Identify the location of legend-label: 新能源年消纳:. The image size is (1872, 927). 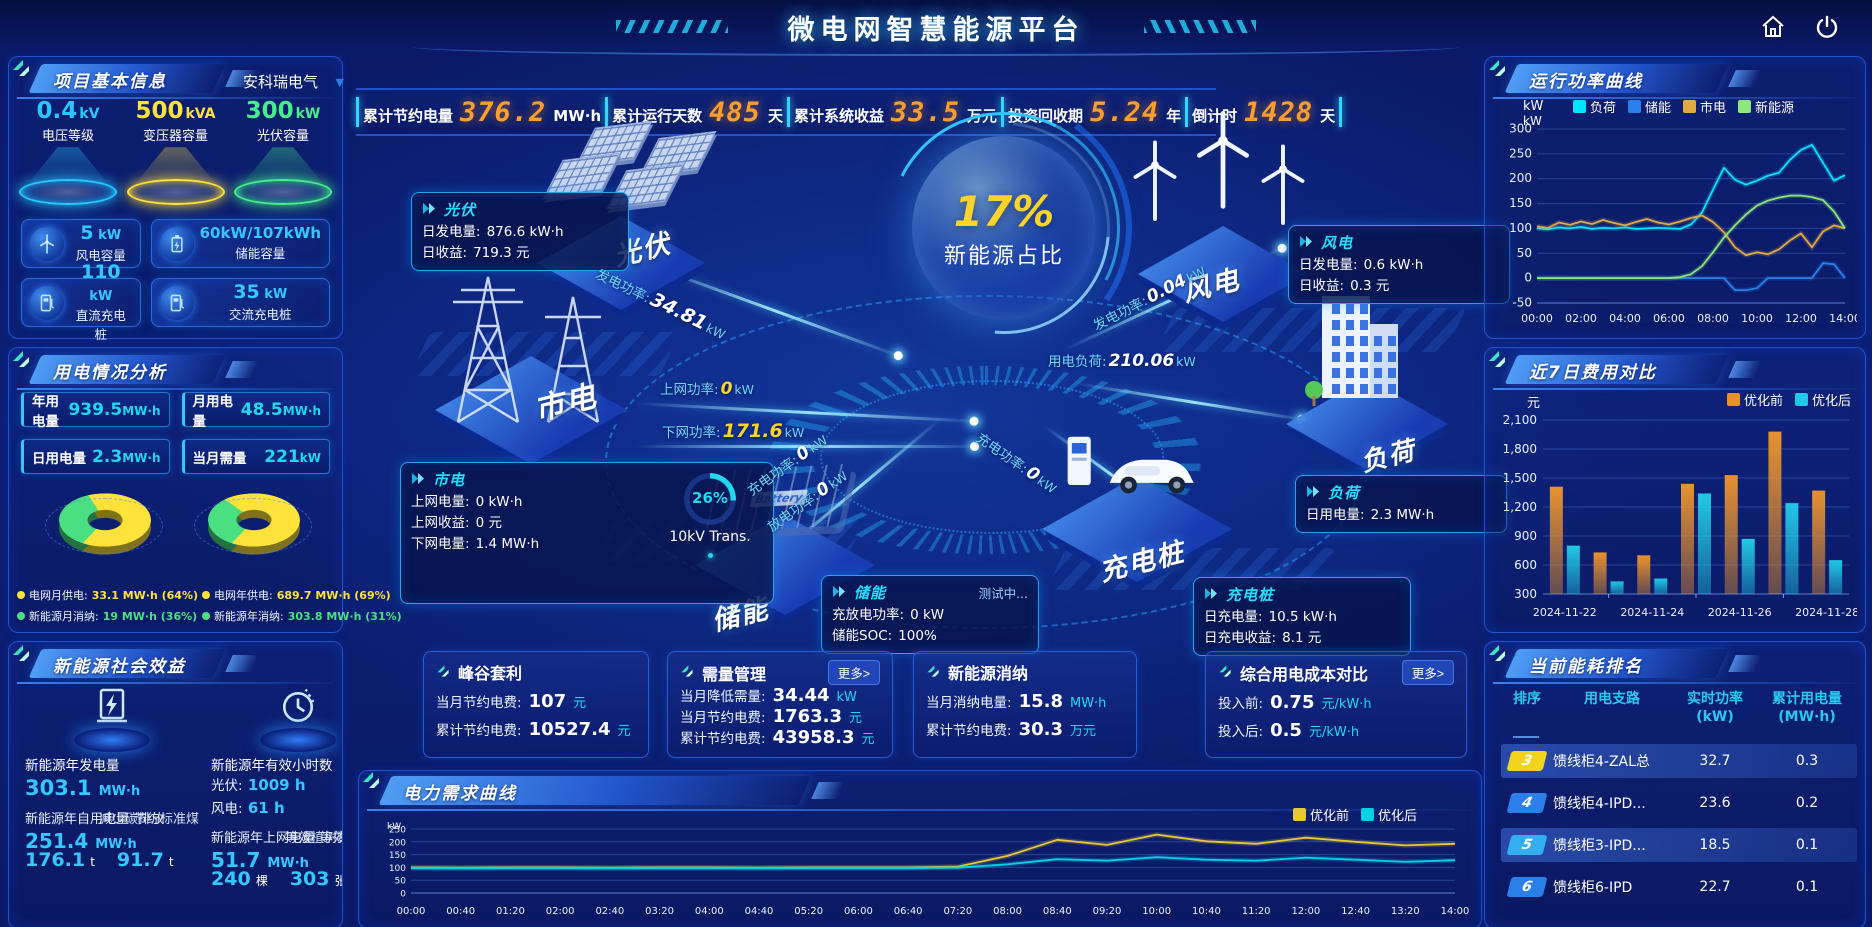
(249, 616).